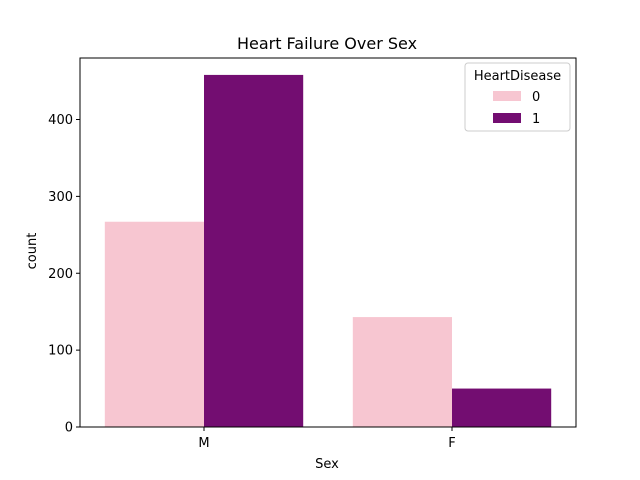 Image resolution: width=640 pixels, height=480 pixels. What do you see at coordinates (203, 443) in the screenshot?
I see `x-tick-label-M: M` at bounding box center [203, 443].